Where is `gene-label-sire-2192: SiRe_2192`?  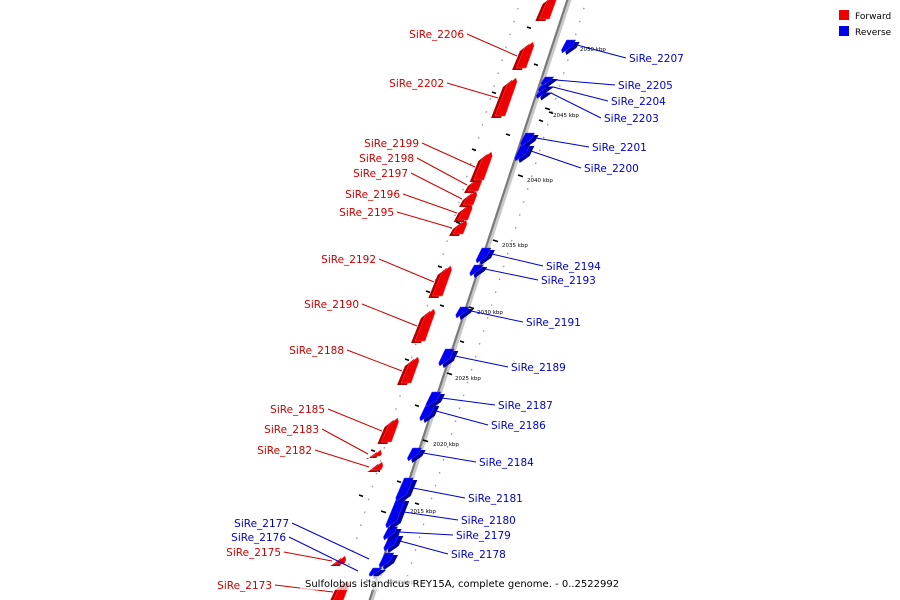 gene-label-sire-2192: SiRe_2192 is located at coordinates (348, 260).